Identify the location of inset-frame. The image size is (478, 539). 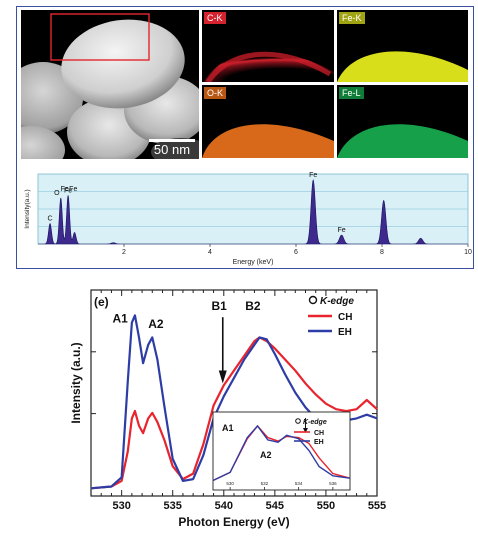
(281, 451).